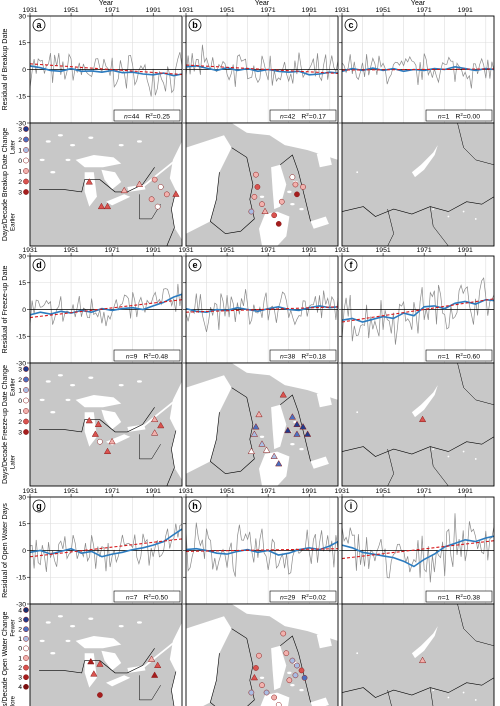 This screenshot has width=500, height=706. Describe the element at coordinates (262, 3) in the screenshot. I see `x-axis-title: Year` at that location.